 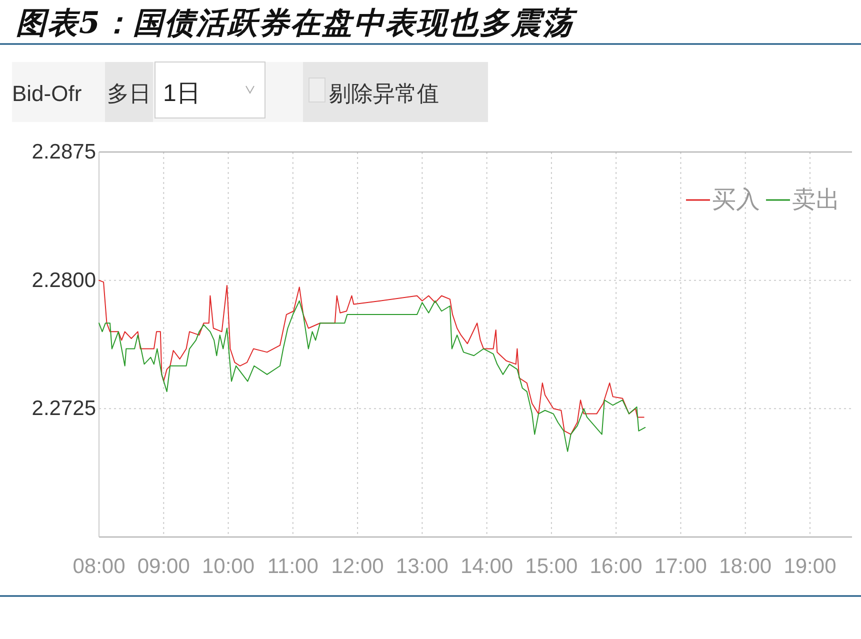 What do you see at coordinates (163, 566) in the screenshot?
I see `x-tick-label: 09:00` at bounding box center [163, 566].